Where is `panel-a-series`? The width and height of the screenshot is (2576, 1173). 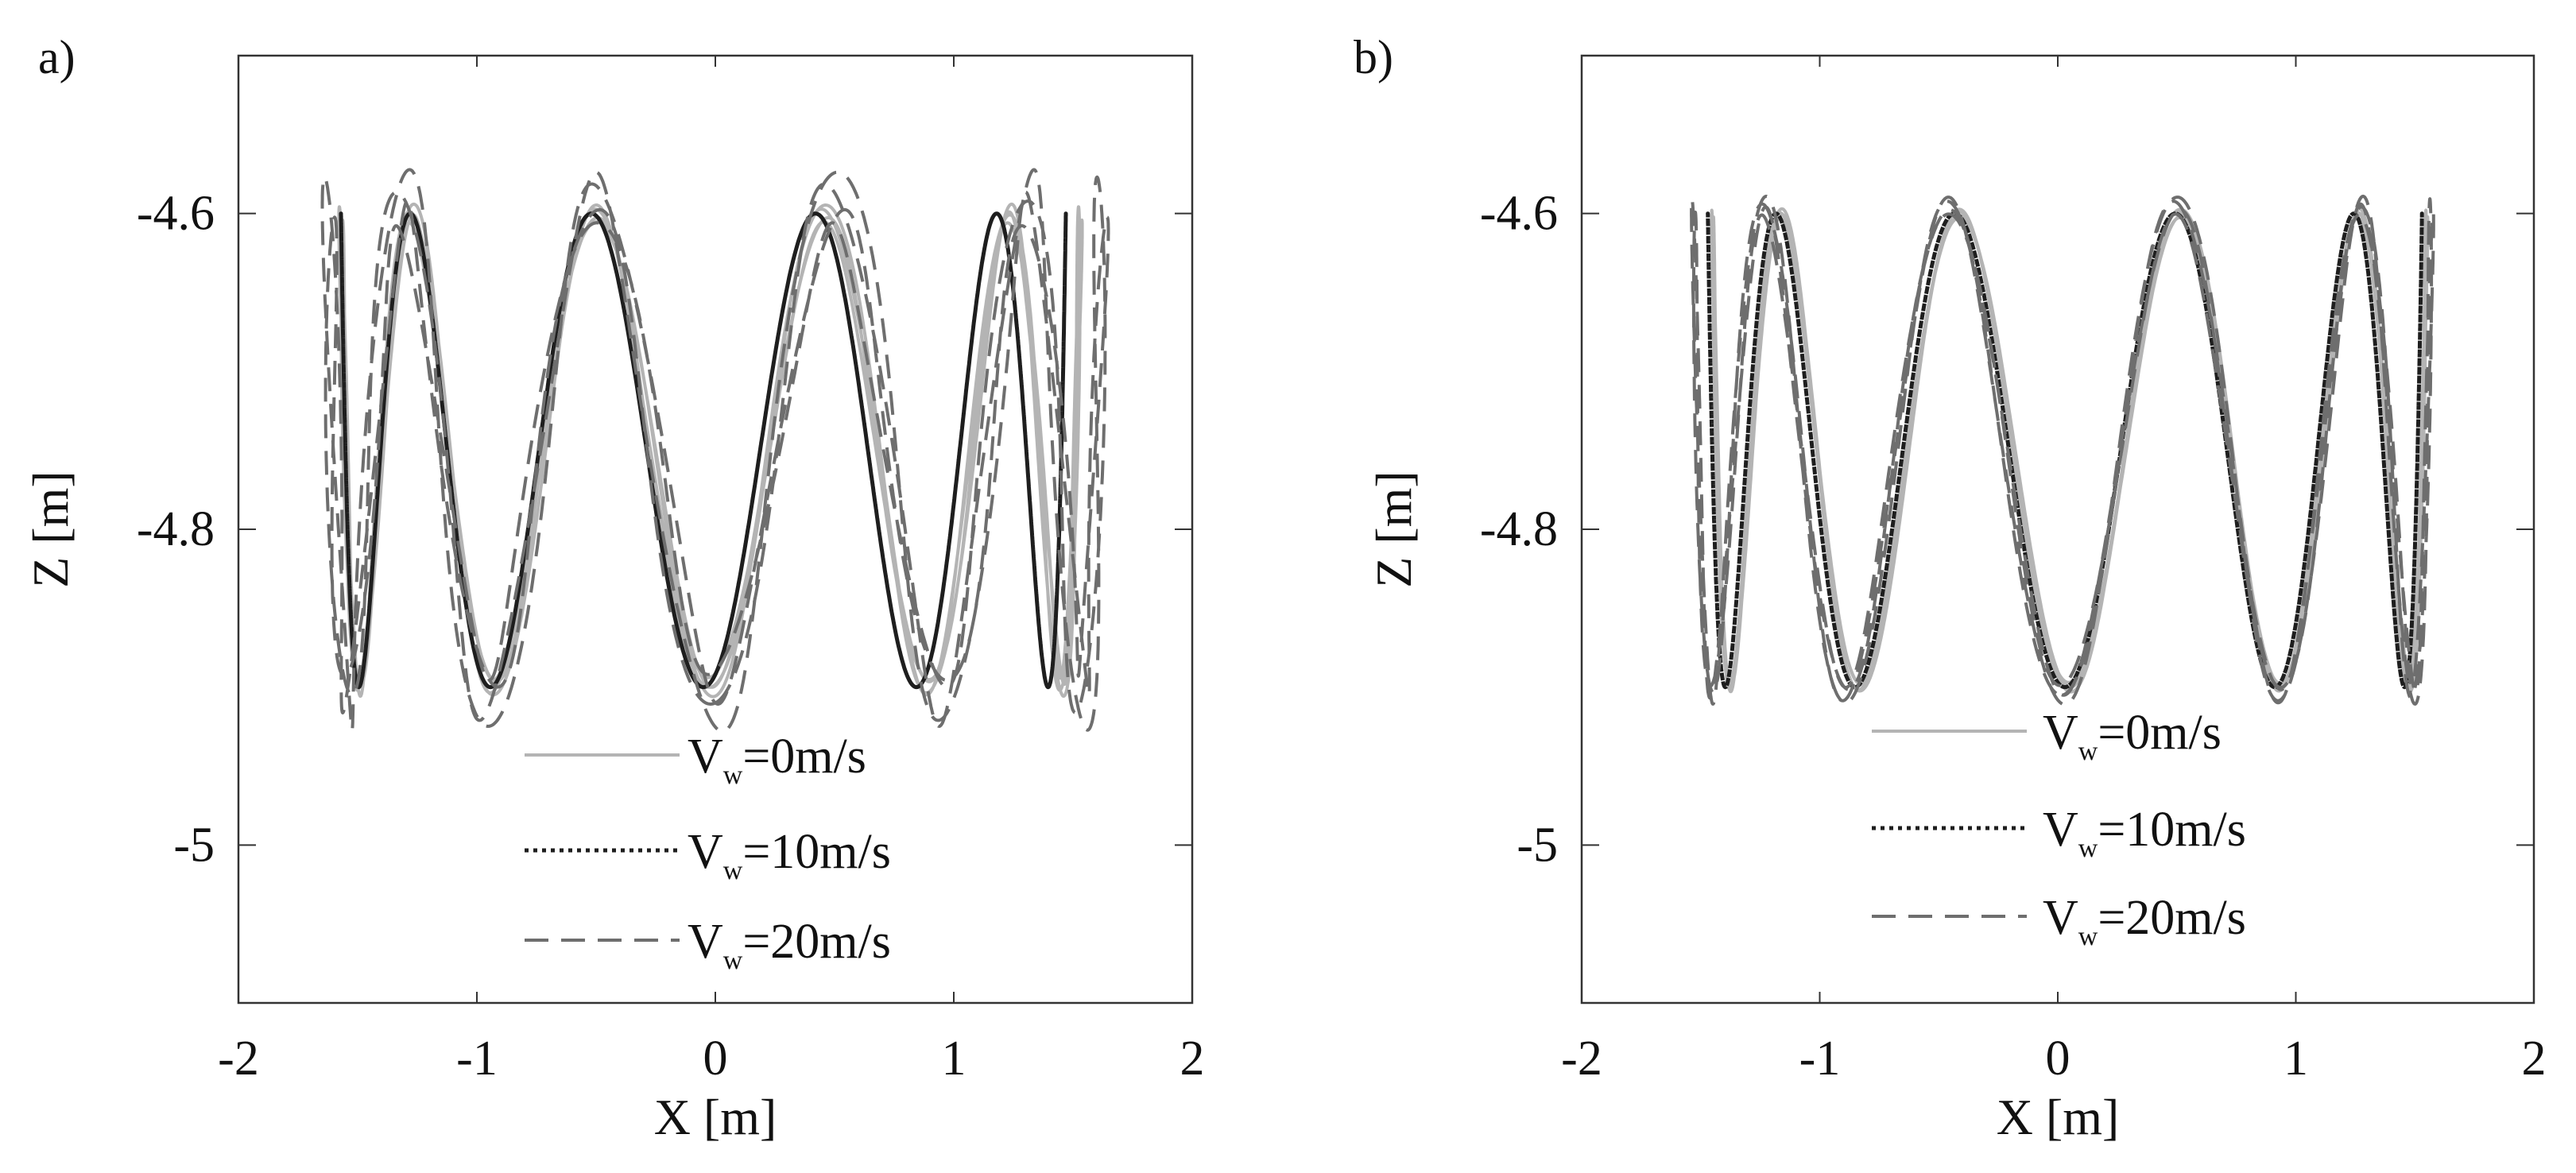 panel-a-series is located at coordinates (715, 451).